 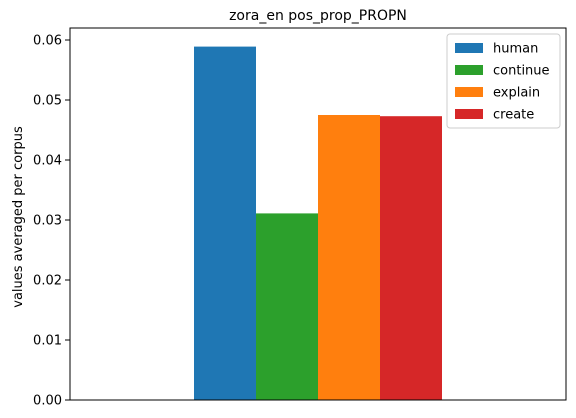 I want to click on legend-box, so click(x=503, y=81).